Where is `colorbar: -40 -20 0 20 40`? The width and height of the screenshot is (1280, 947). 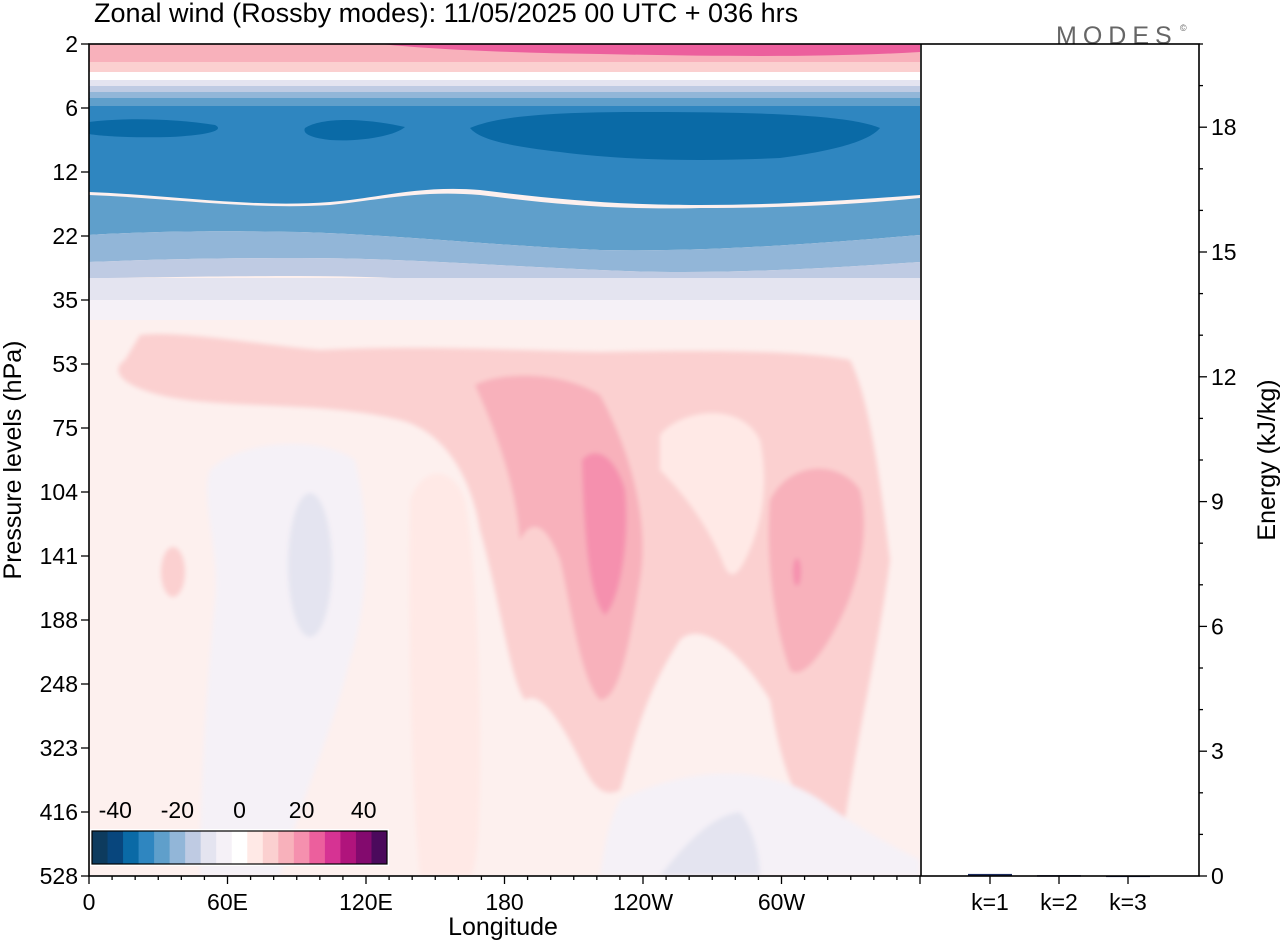 colorbar: -40 -20 0 20 40 is located at coordinates (239, 831).